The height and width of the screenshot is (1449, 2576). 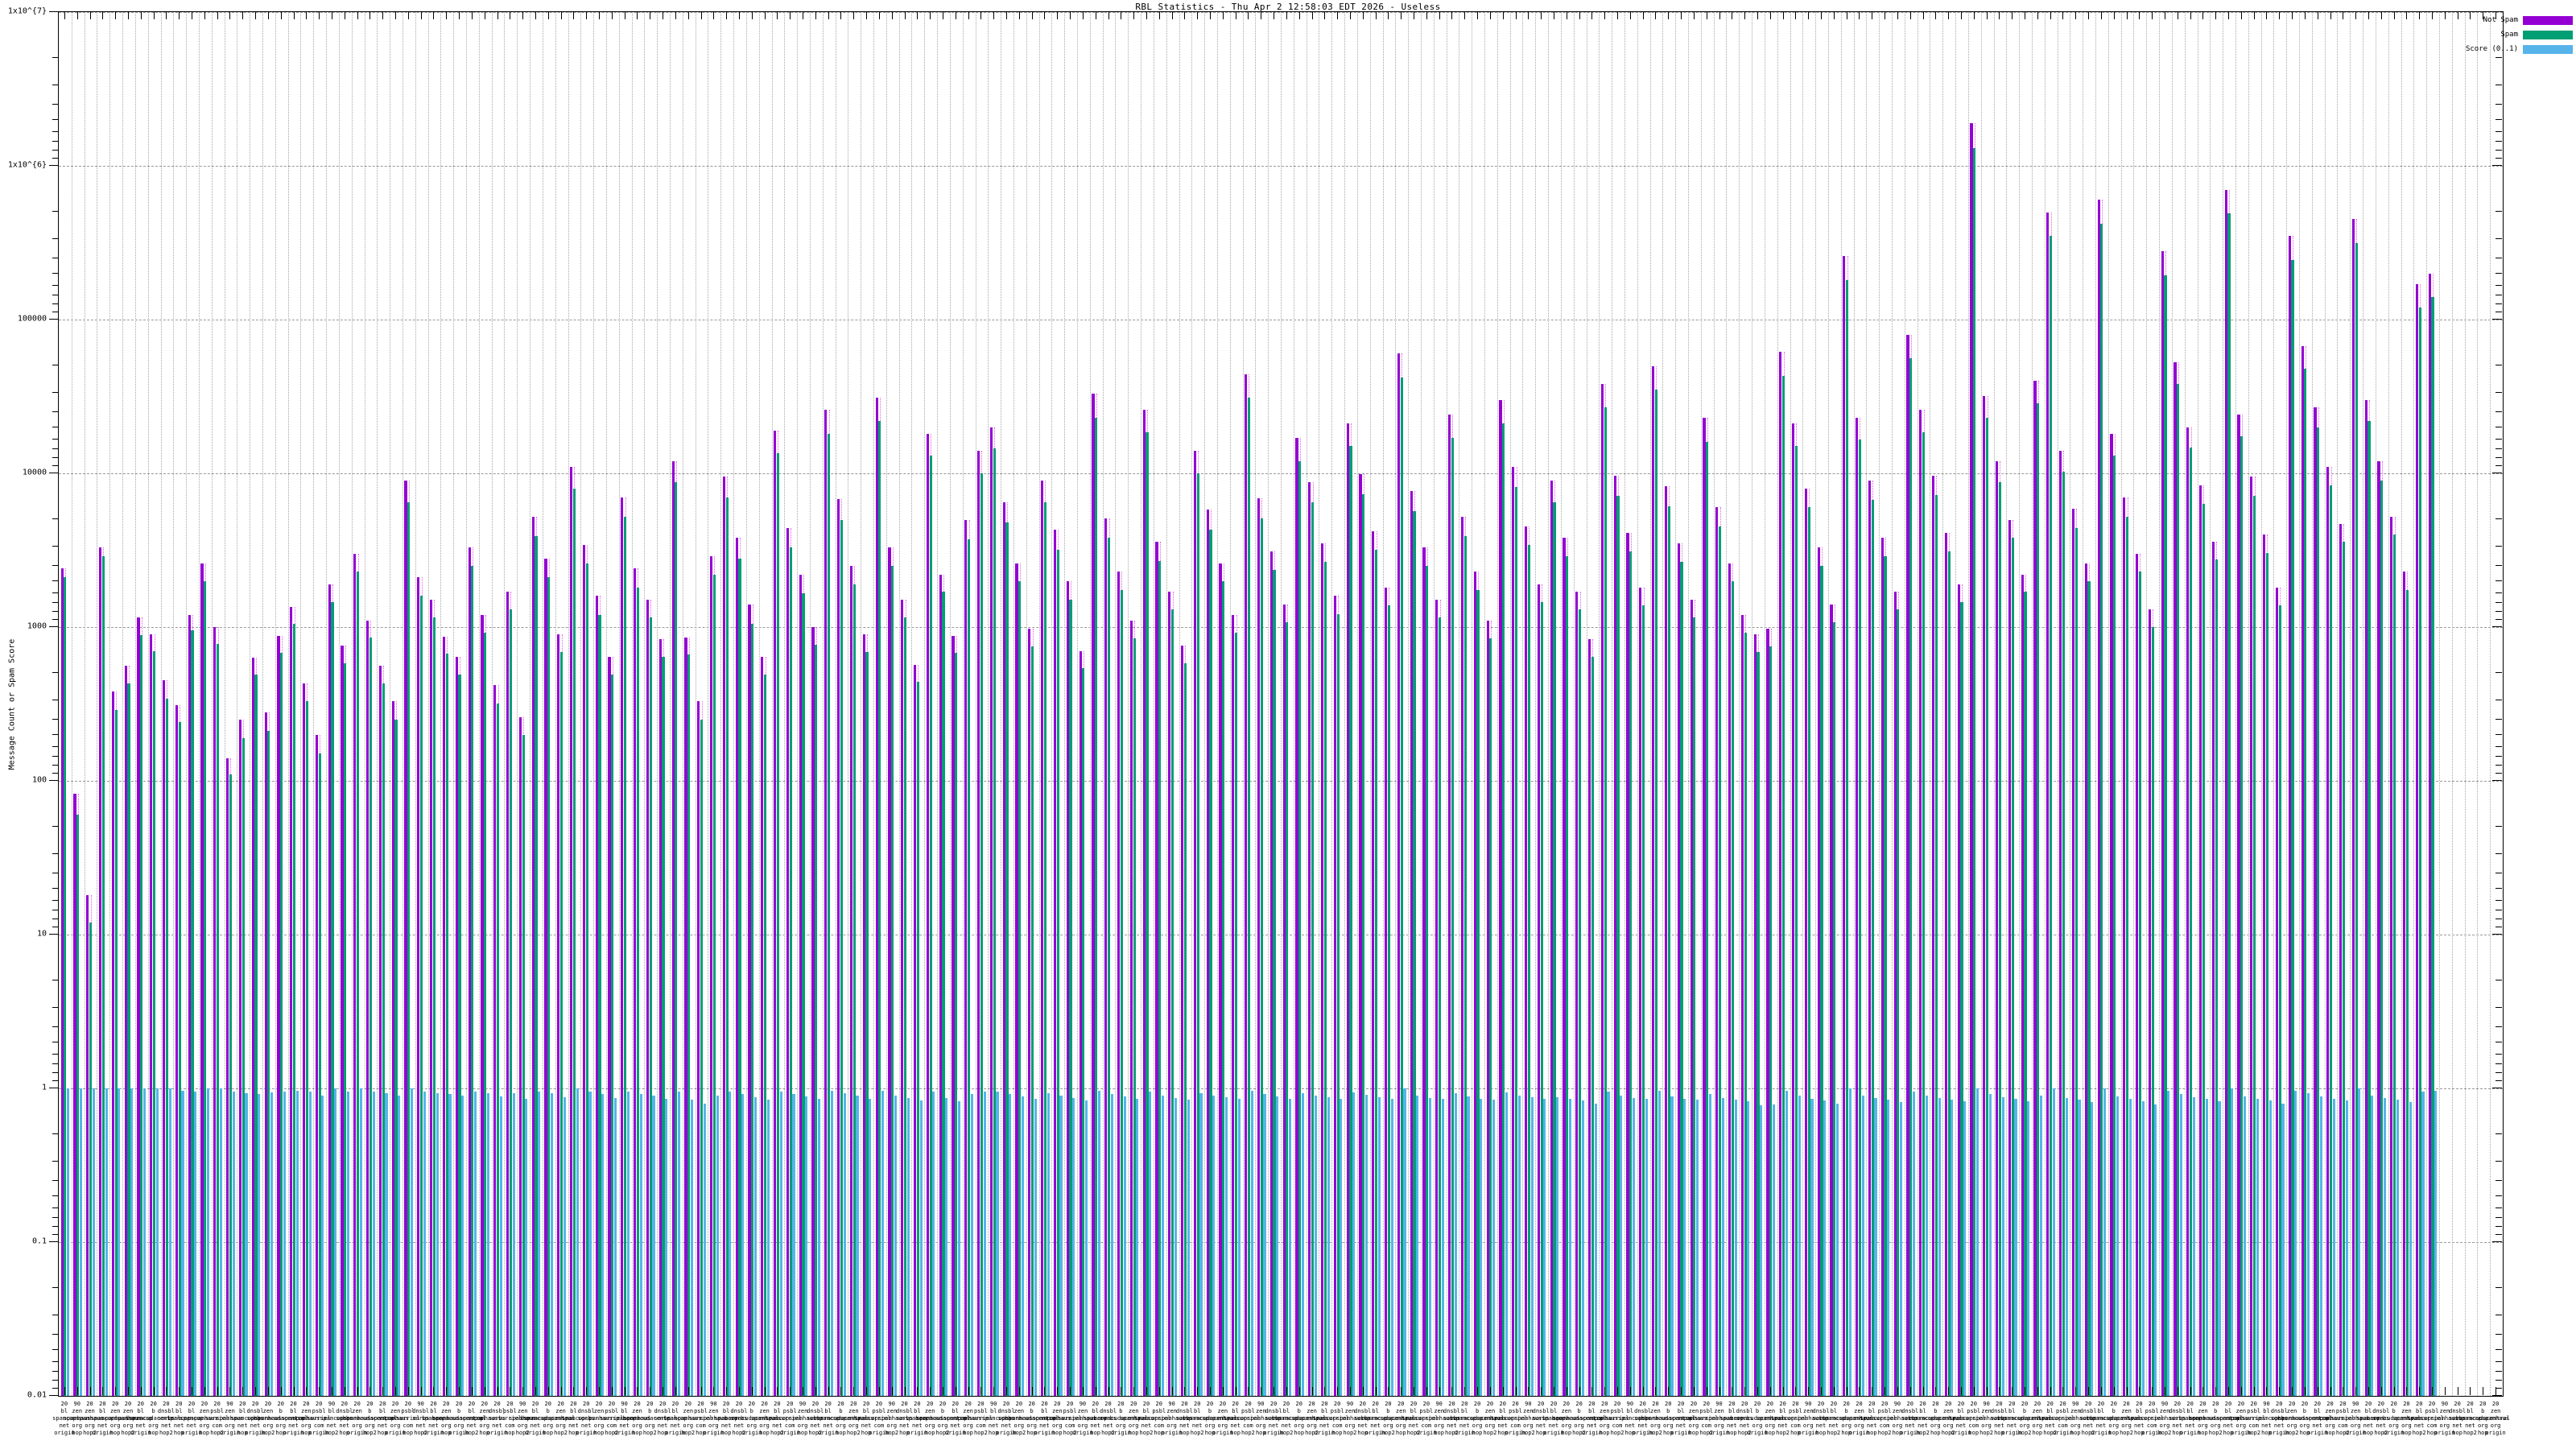 What do you see at coordinates (1121, 1419) in the screenshot?
I see `x-axis-tick-label: 20 b barracudacentral org origin` at bounding box center [1121, 1419].